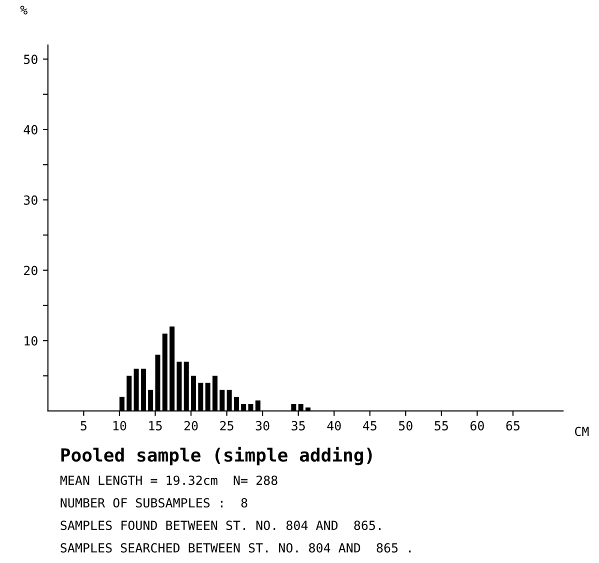  What do you see at coordinates (24, 10) in the screenshot?
I see `y-axis-title: %` at bounding box center [24, 10].